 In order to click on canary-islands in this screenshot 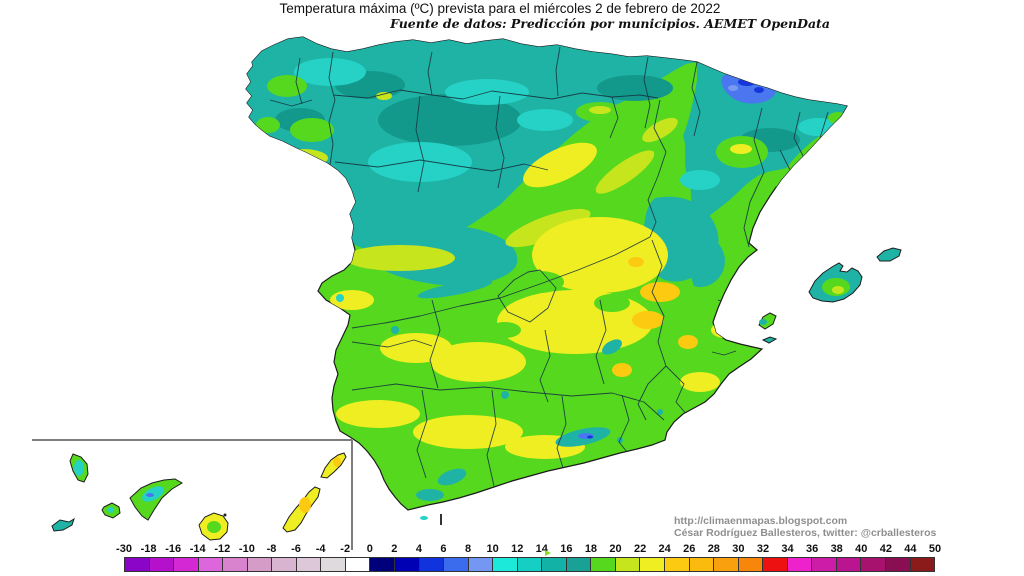, I will do `click(199, 496)`.